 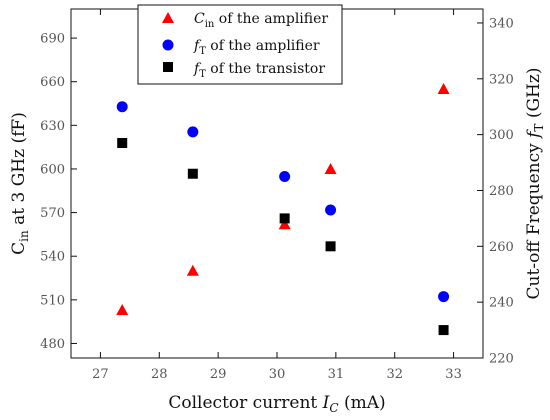 I want to click on x-tick-label: 29, so click(x=218, y=374).